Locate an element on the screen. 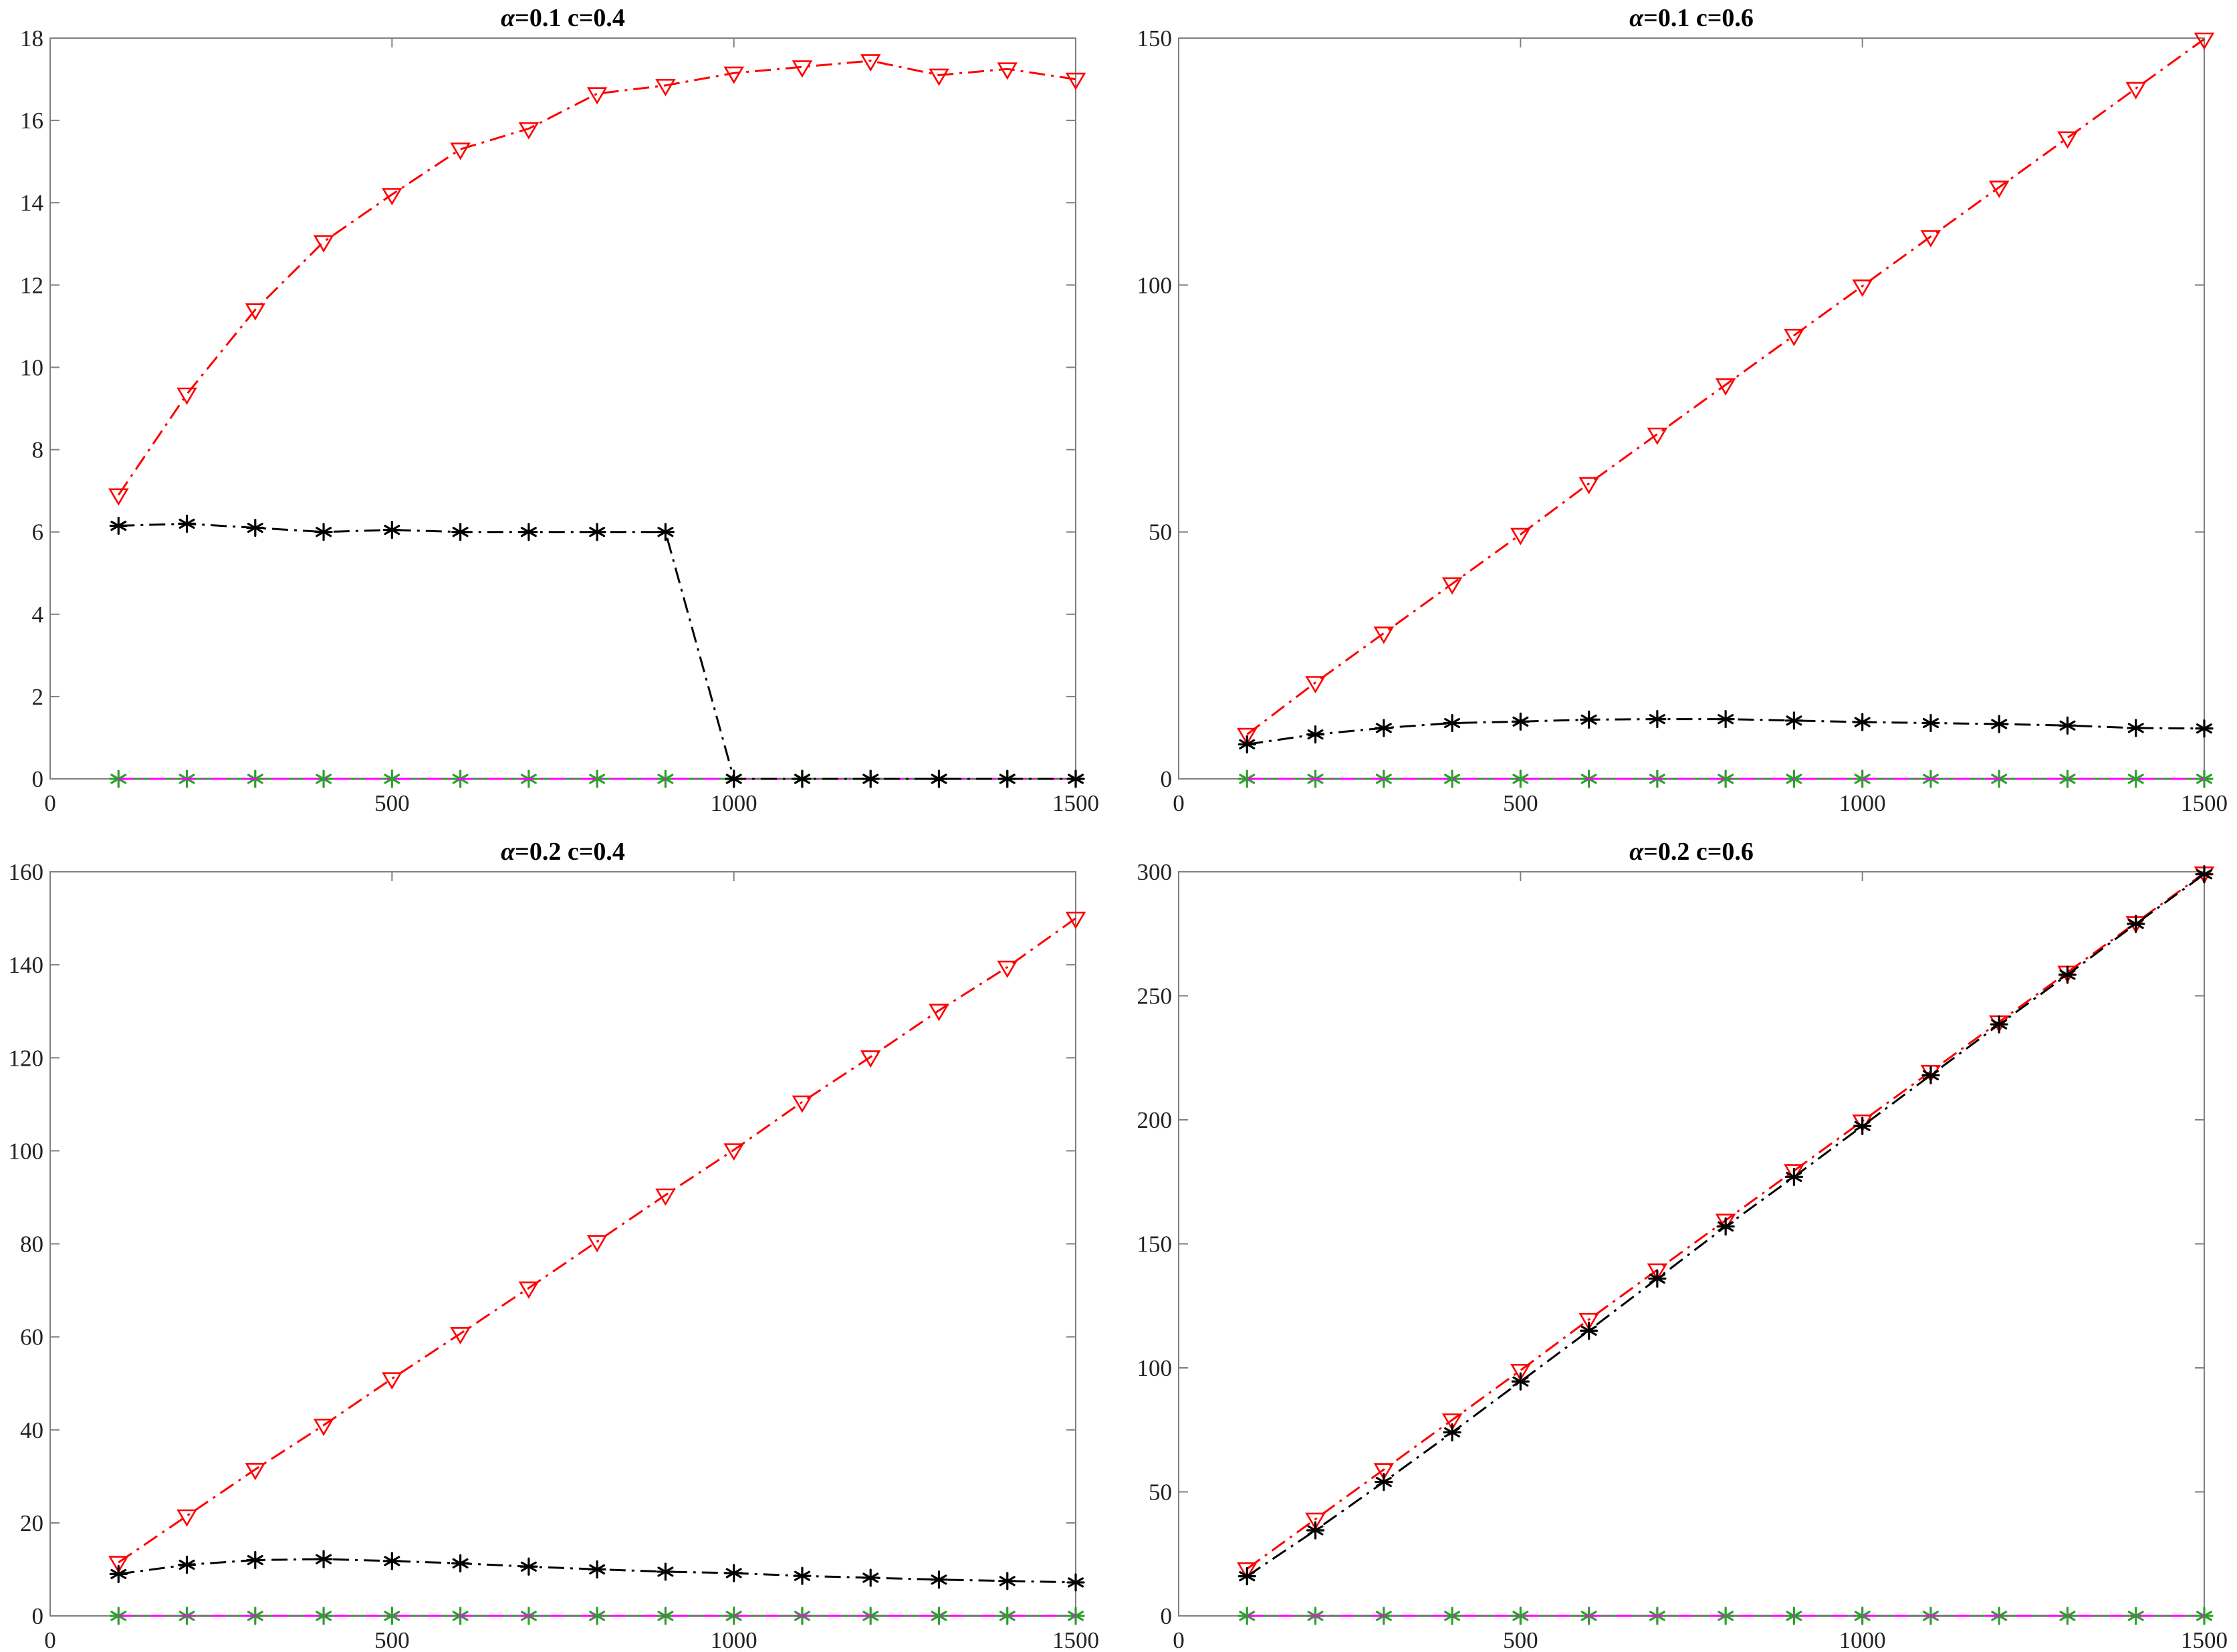 This screenshot has width=2237, height=1652. title-params: =0.1 c=0.4 is located at coordinates (570, 18).